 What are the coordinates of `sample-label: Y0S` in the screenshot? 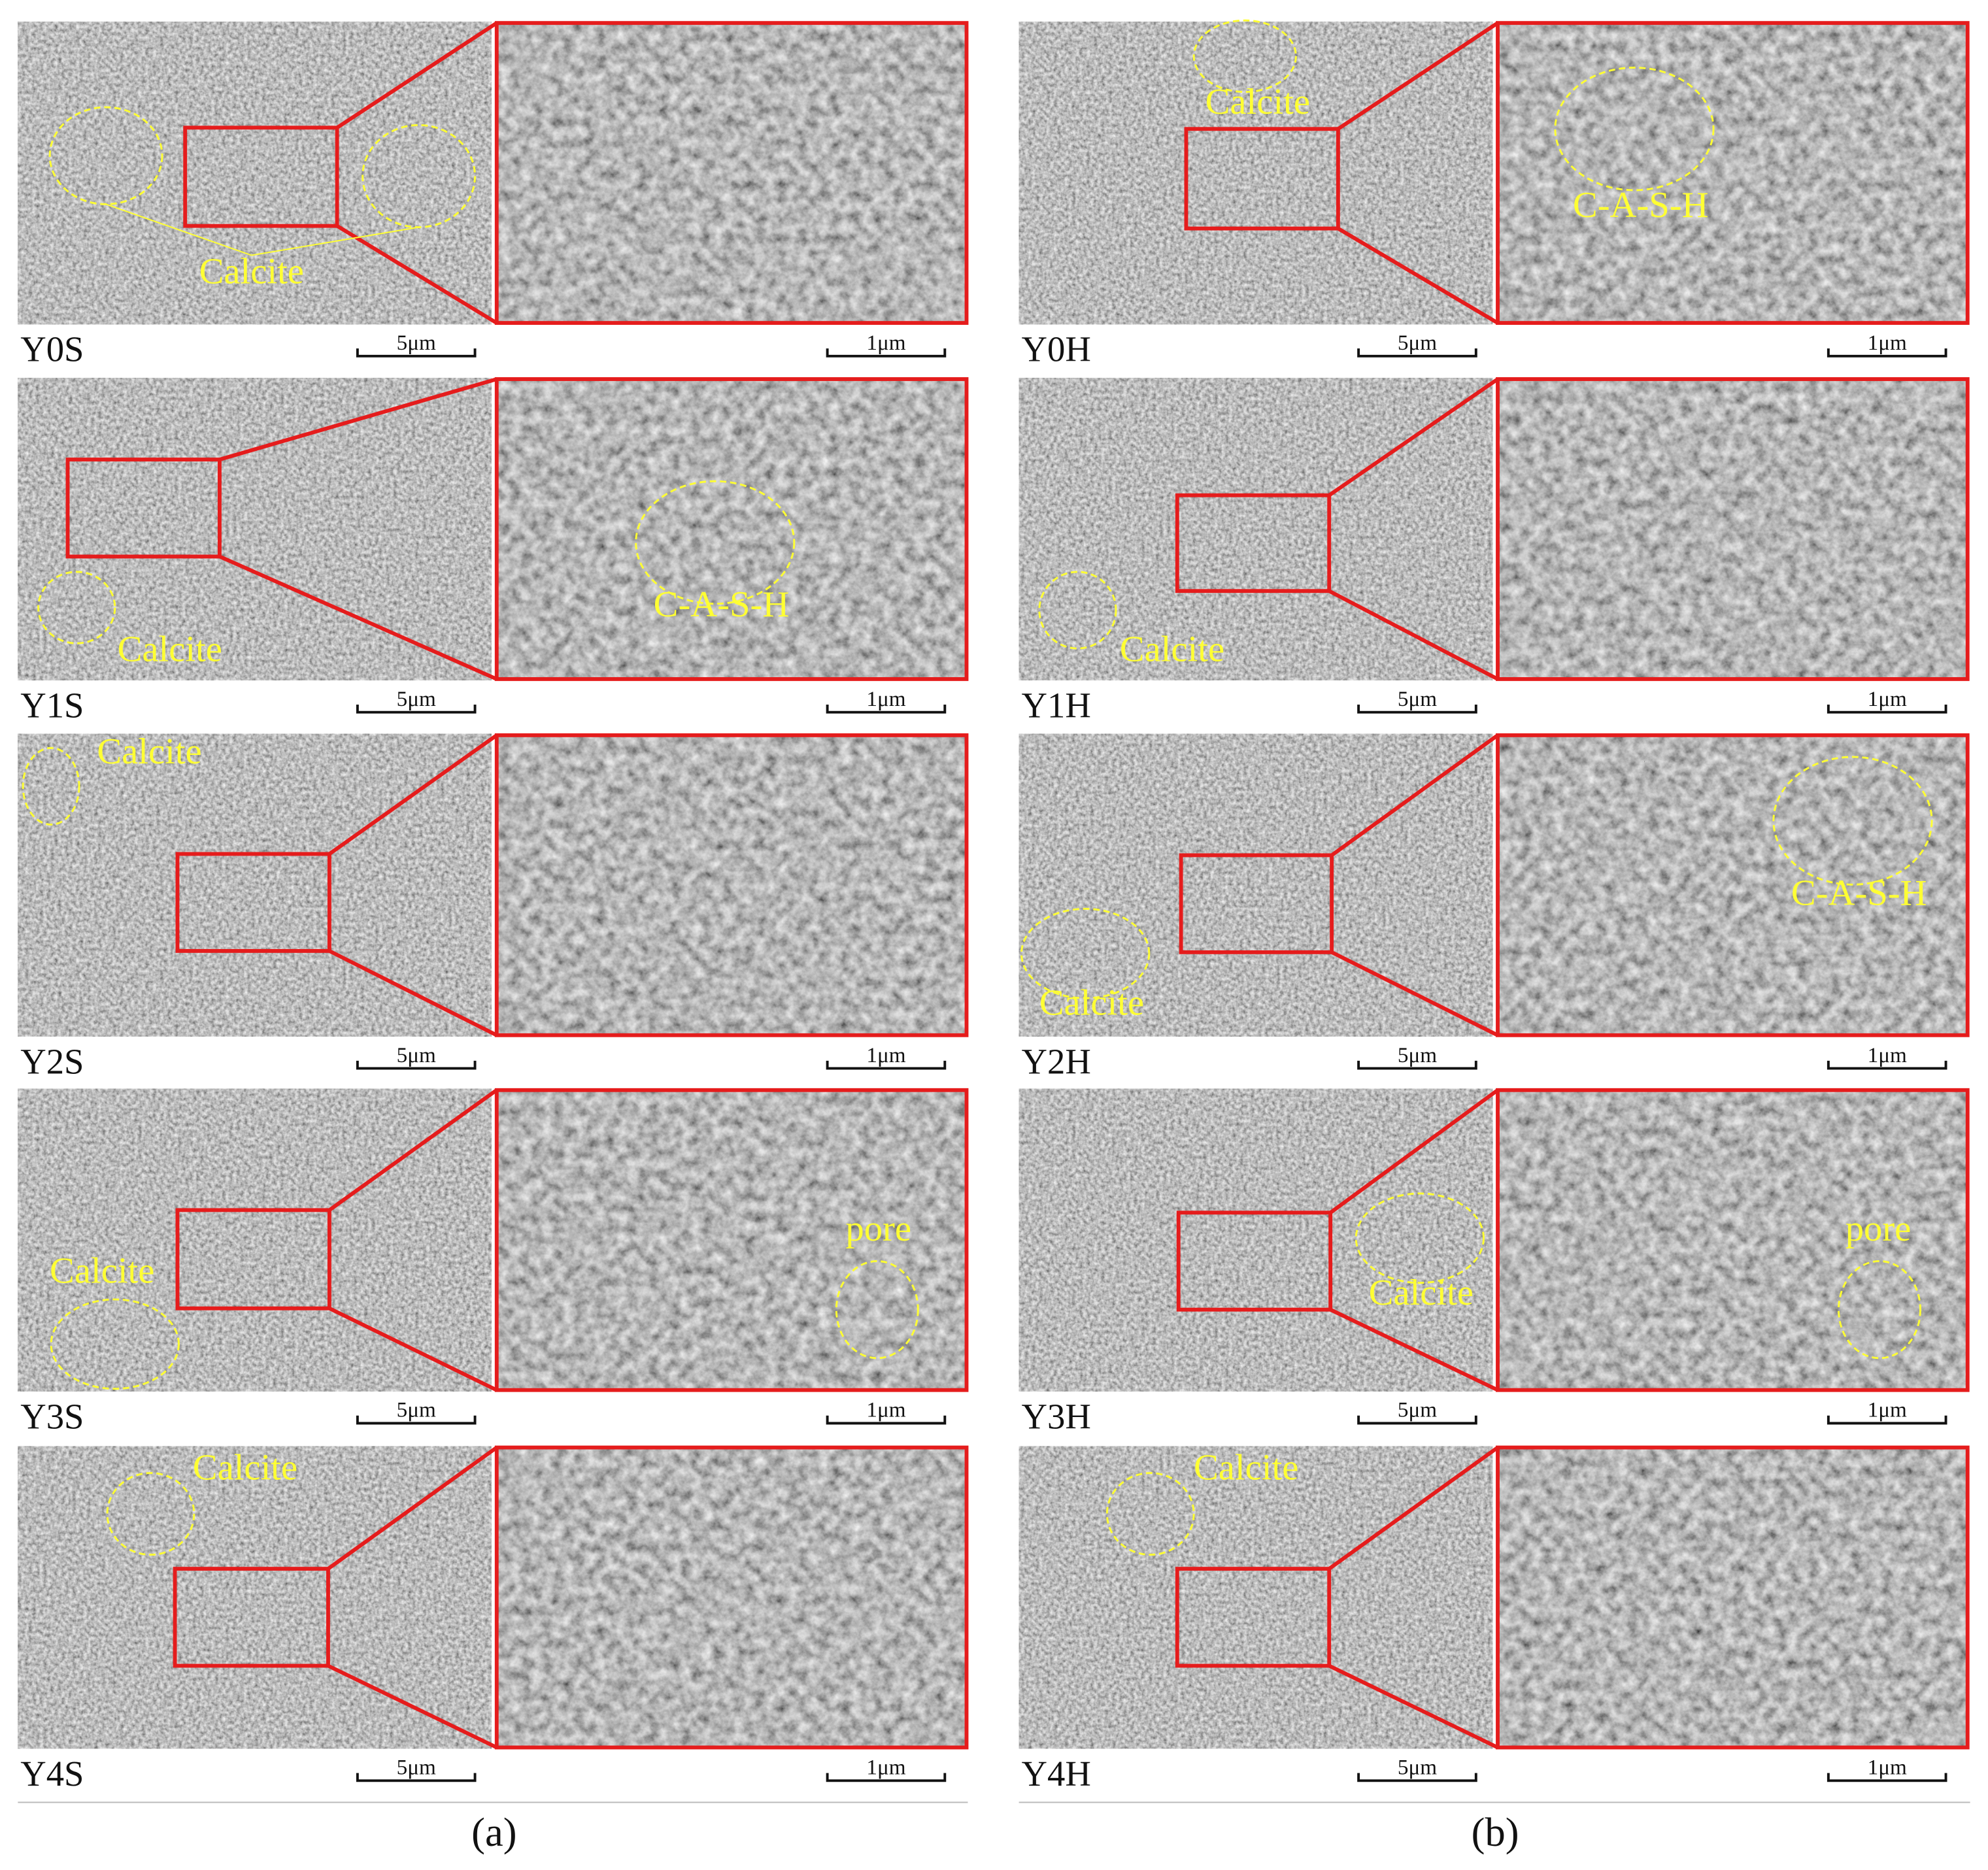 It's located at (52, 349).